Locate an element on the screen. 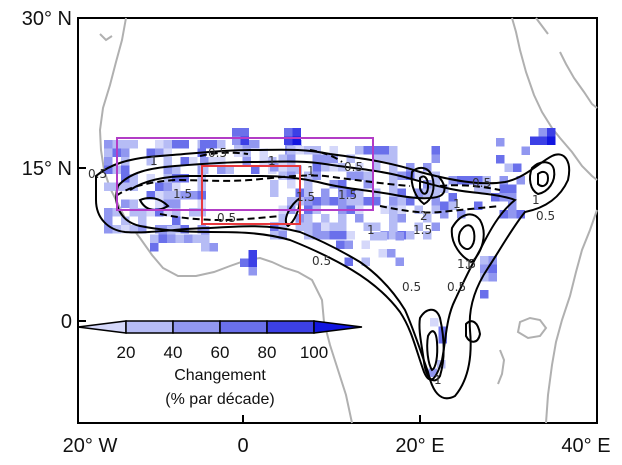  colorbar-title-line1: Changement is located at coordinates (220, 375).